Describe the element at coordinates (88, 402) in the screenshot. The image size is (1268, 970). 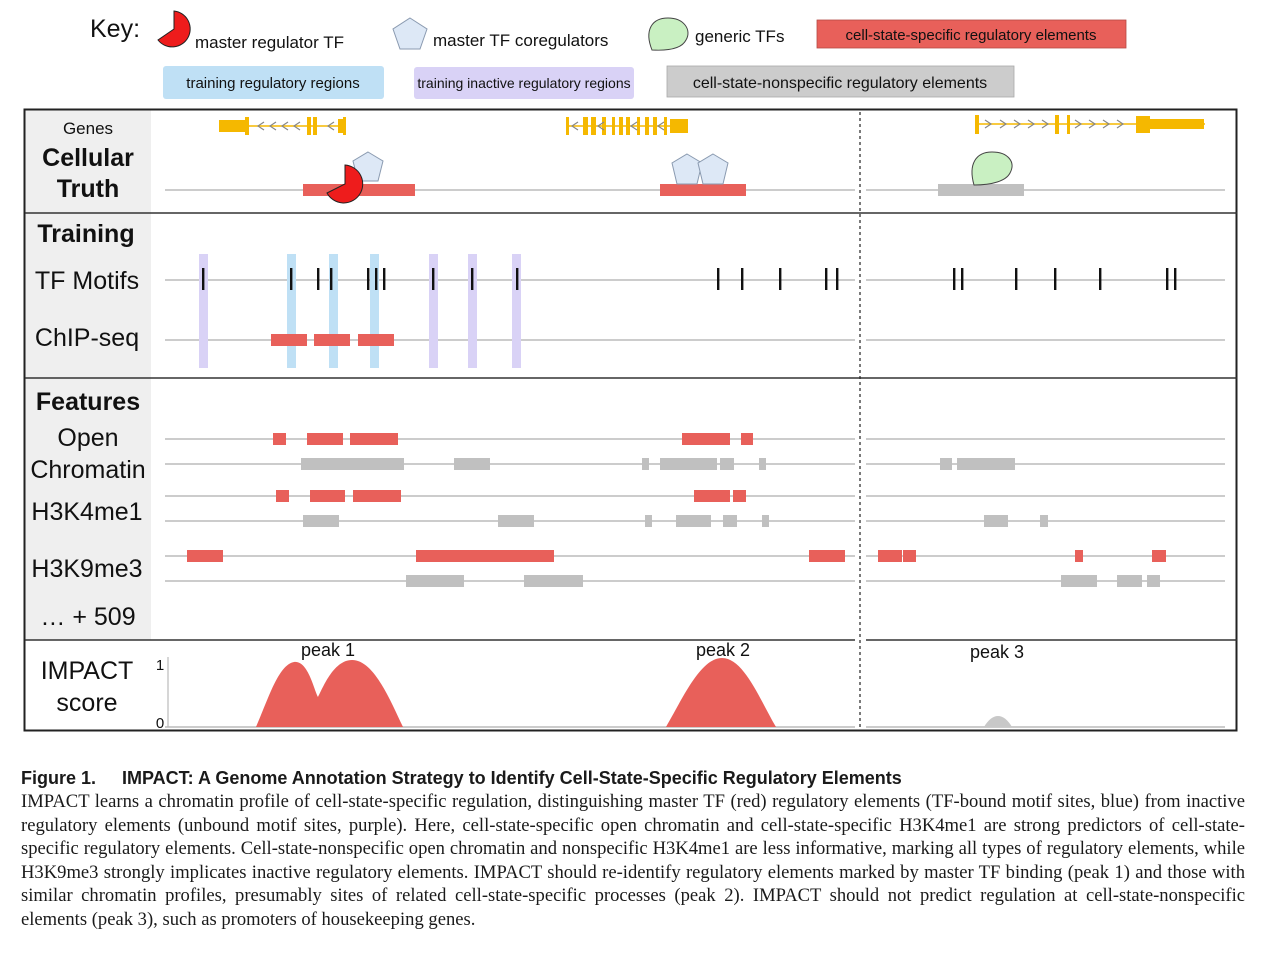
I see `features-heading: Features` at that location.